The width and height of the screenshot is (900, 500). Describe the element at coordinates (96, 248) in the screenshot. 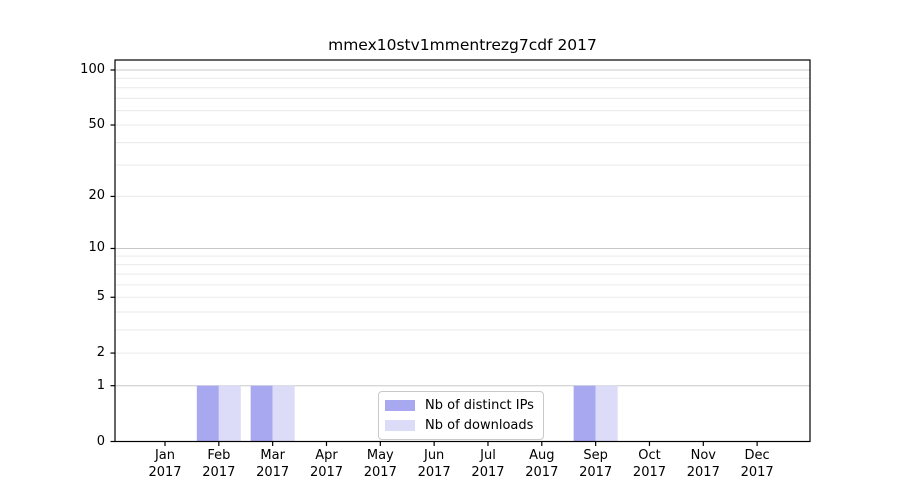

I see `y-tick-label: 10` at that location.